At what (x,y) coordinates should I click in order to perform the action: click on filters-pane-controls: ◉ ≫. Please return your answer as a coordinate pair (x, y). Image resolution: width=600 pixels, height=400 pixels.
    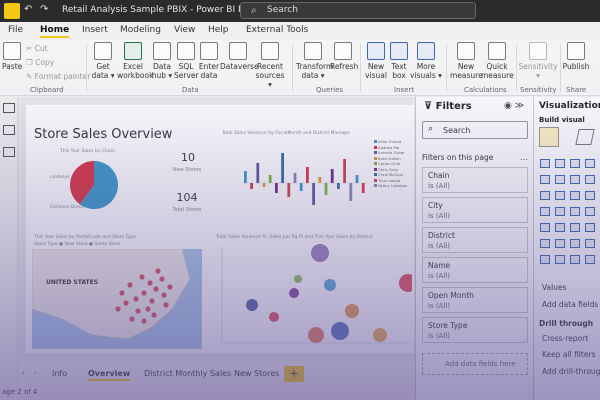
    Looking at the image, I should click on (514, 106).